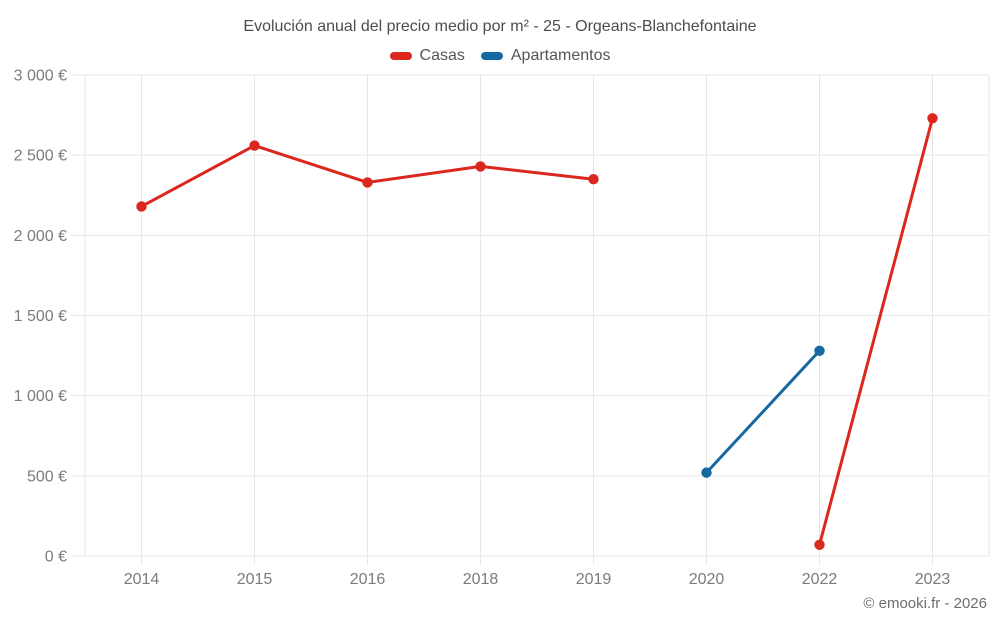 The width and height of the screenshot is (1000, 625). What do you see at coordinates (560, 55) in the screenshot?
I see `legend-label-apartamentos: Apartamentos` at bounding box center [560, 55].